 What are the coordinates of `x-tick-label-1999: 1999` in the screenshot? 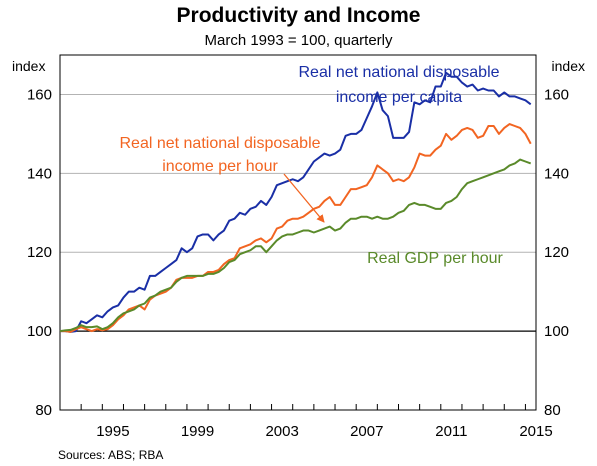 It's located at (197, 431).